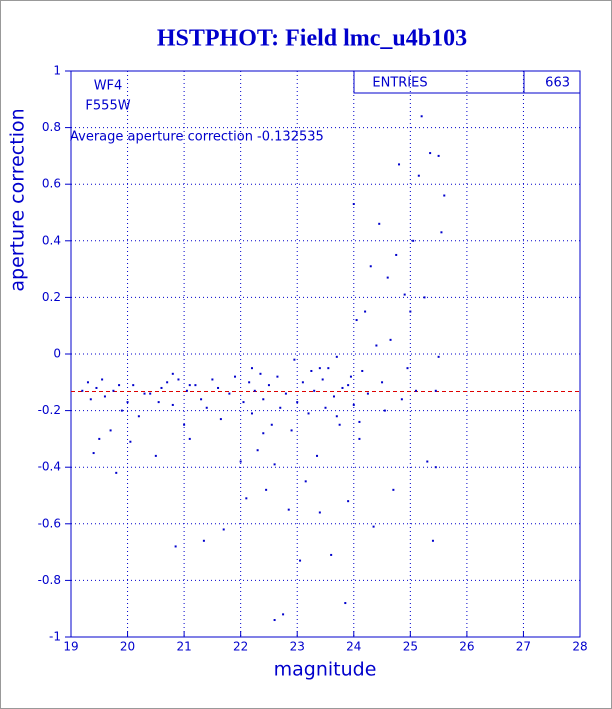 Image resolution: width=612 pixels, height=709 pixels. I want to click on y-axis-label: aperture correction, so click(18, 199).